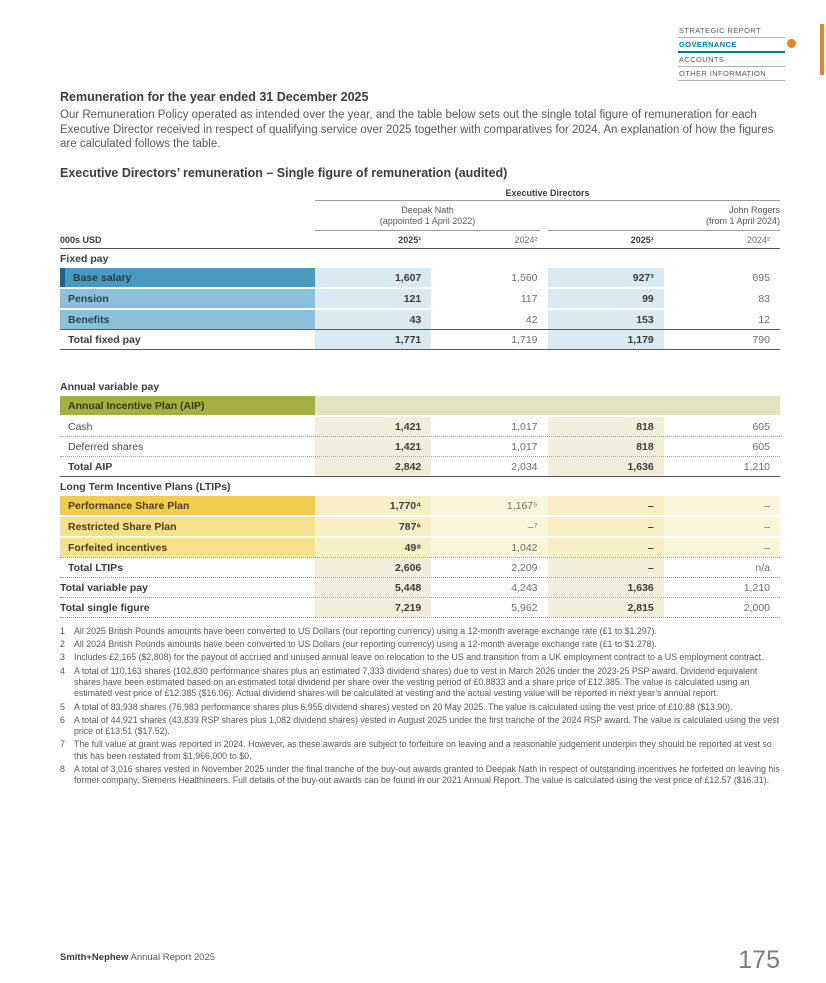 The width and height of the screenshot is (826, 983). I want to click on column-header-2024-rogers: 2024², so click(758, 239).